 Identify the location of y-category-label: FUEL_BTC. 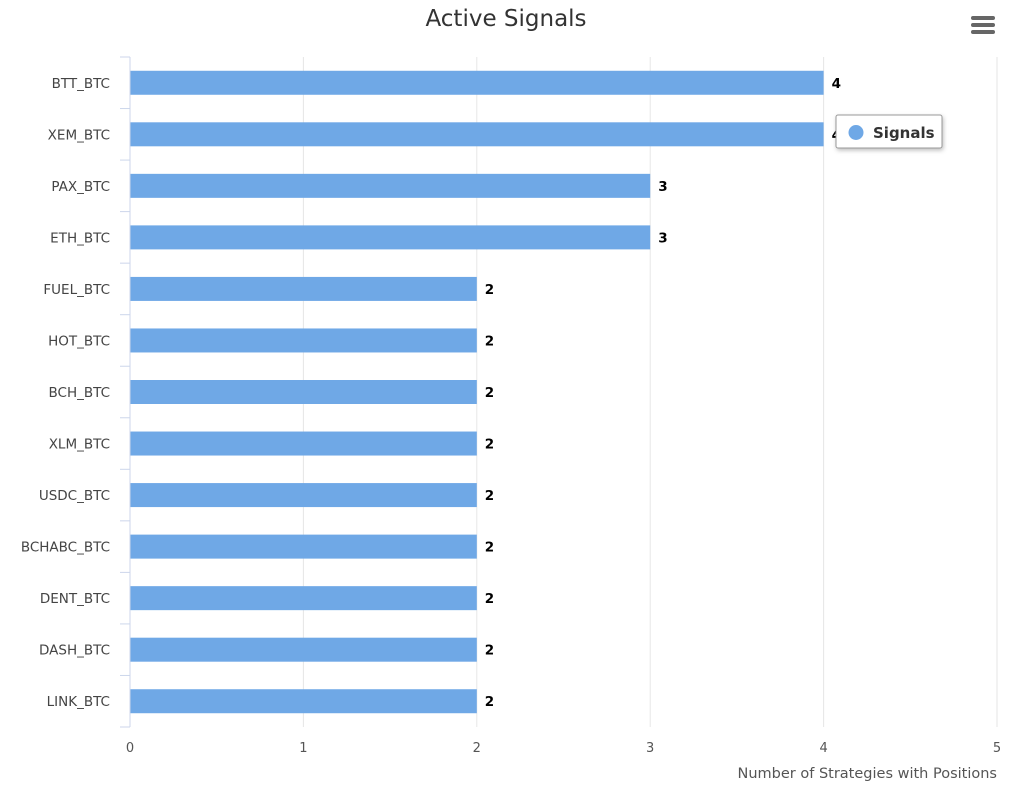
(76, 290).